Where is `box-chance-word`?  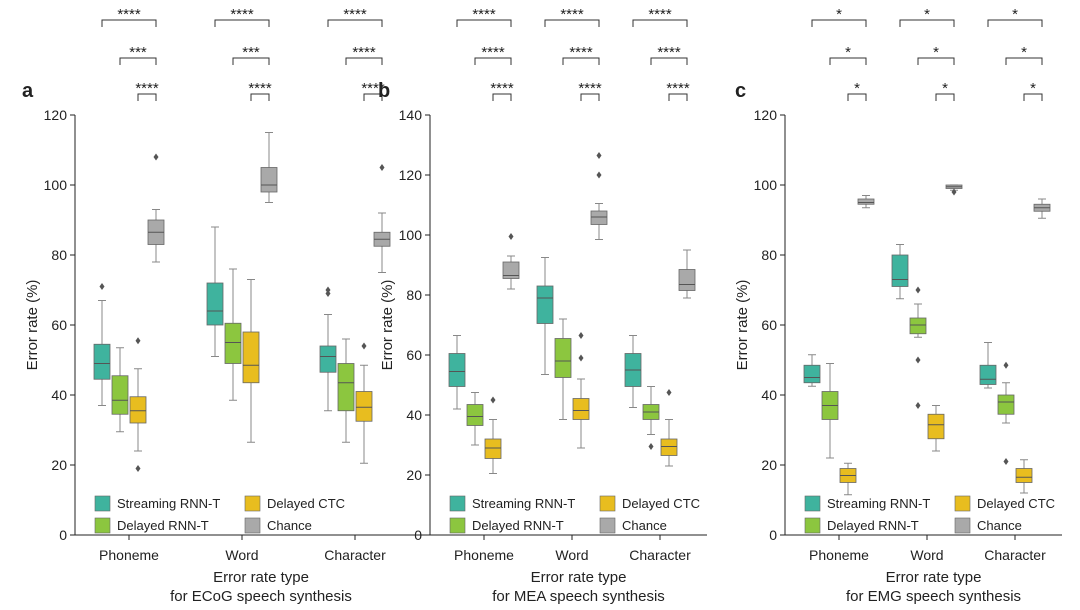 box-chance-word is located at coordinates (269, 167).